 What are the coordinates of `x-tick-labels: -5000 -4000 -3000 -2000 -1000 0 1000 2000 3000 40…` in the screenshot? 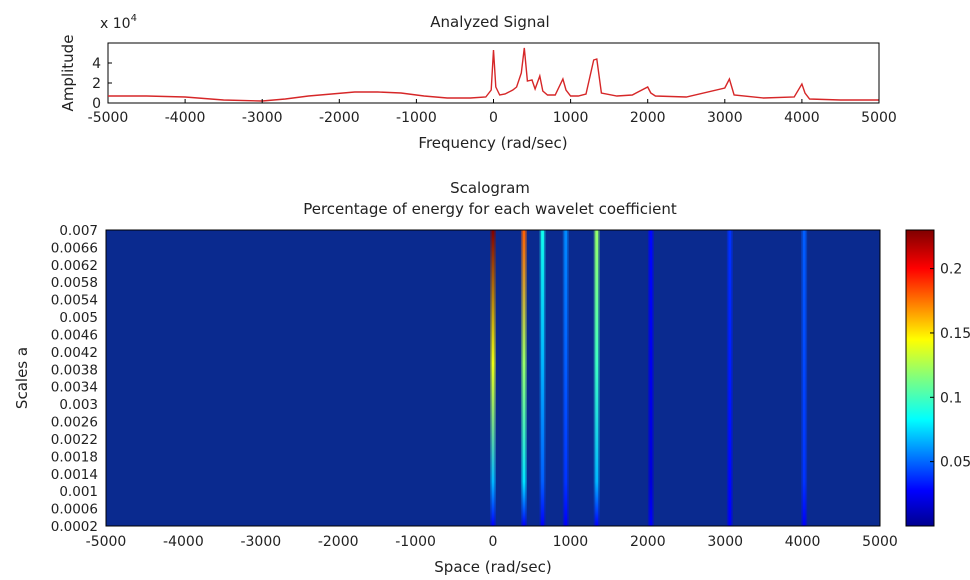 It's located at (492, 112).